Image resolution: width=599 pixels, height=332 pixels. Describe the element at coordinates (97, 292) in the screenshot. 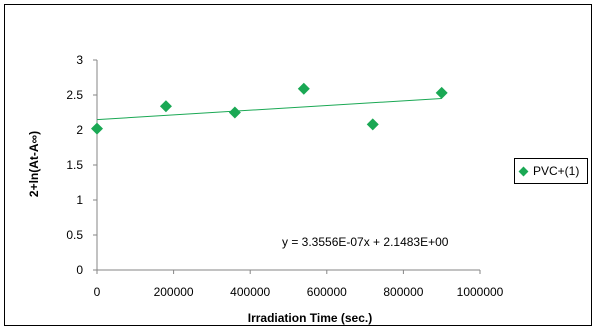

I see `x-tick-label: 0` at that location.